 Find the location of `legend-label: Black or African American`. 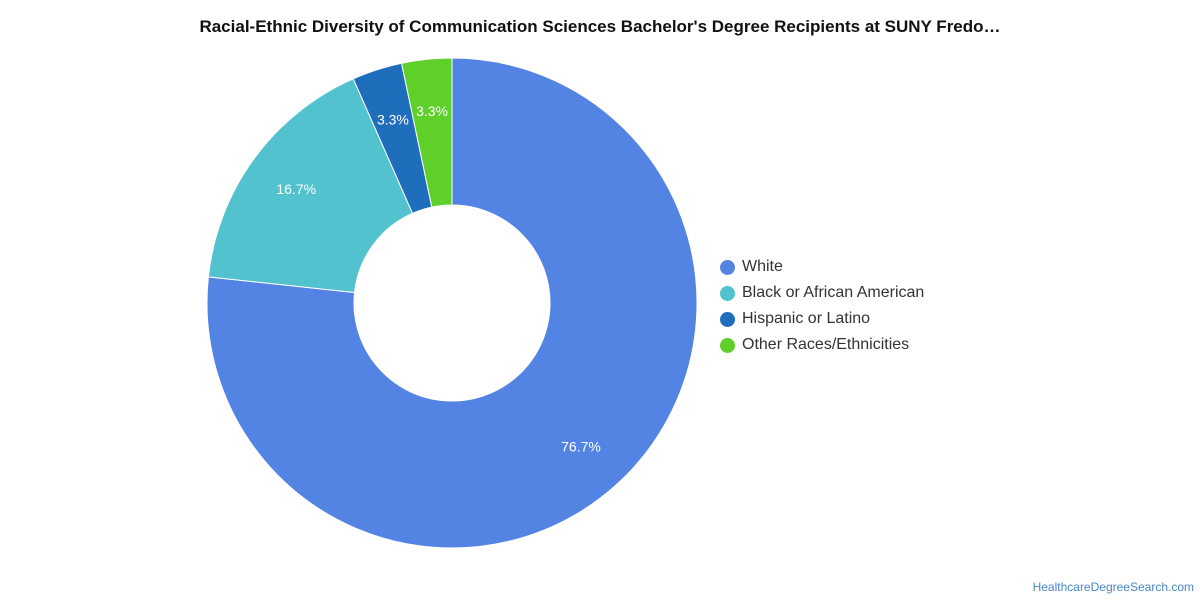

legend-label: Black or African American is located at coordinates (833, 292).